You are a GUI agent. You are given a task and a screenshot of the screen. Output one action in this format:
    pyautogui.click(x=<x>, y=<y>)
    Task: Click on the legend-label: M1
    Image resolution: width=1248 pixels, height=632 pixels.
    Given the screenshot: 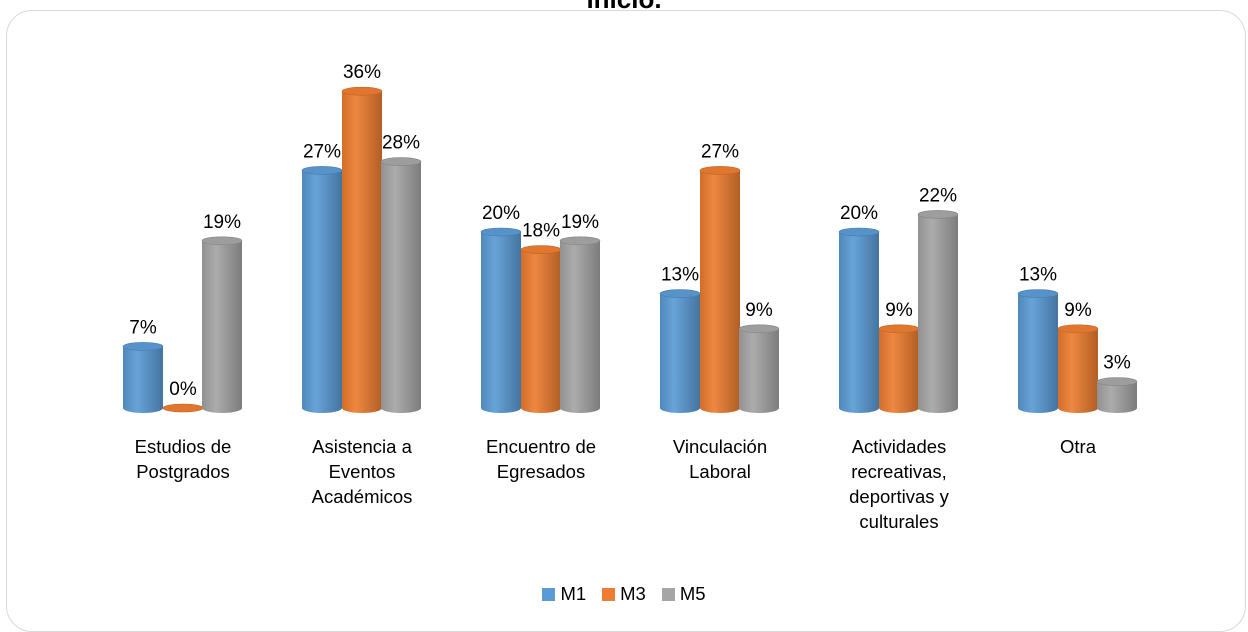 What is the action you would take?
    pyautogui.click(x=573, y=593)
    